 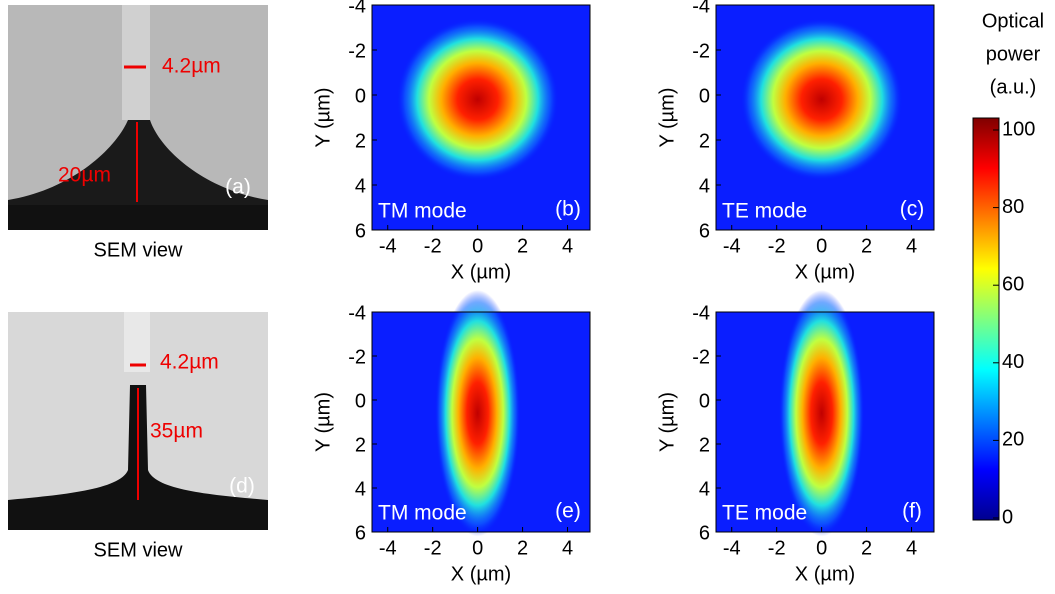 What do you see at coordinates (1013, 362) in the screenshot?
I see `colorbar-tick-label: 40` at bounding box center [1013, 362].